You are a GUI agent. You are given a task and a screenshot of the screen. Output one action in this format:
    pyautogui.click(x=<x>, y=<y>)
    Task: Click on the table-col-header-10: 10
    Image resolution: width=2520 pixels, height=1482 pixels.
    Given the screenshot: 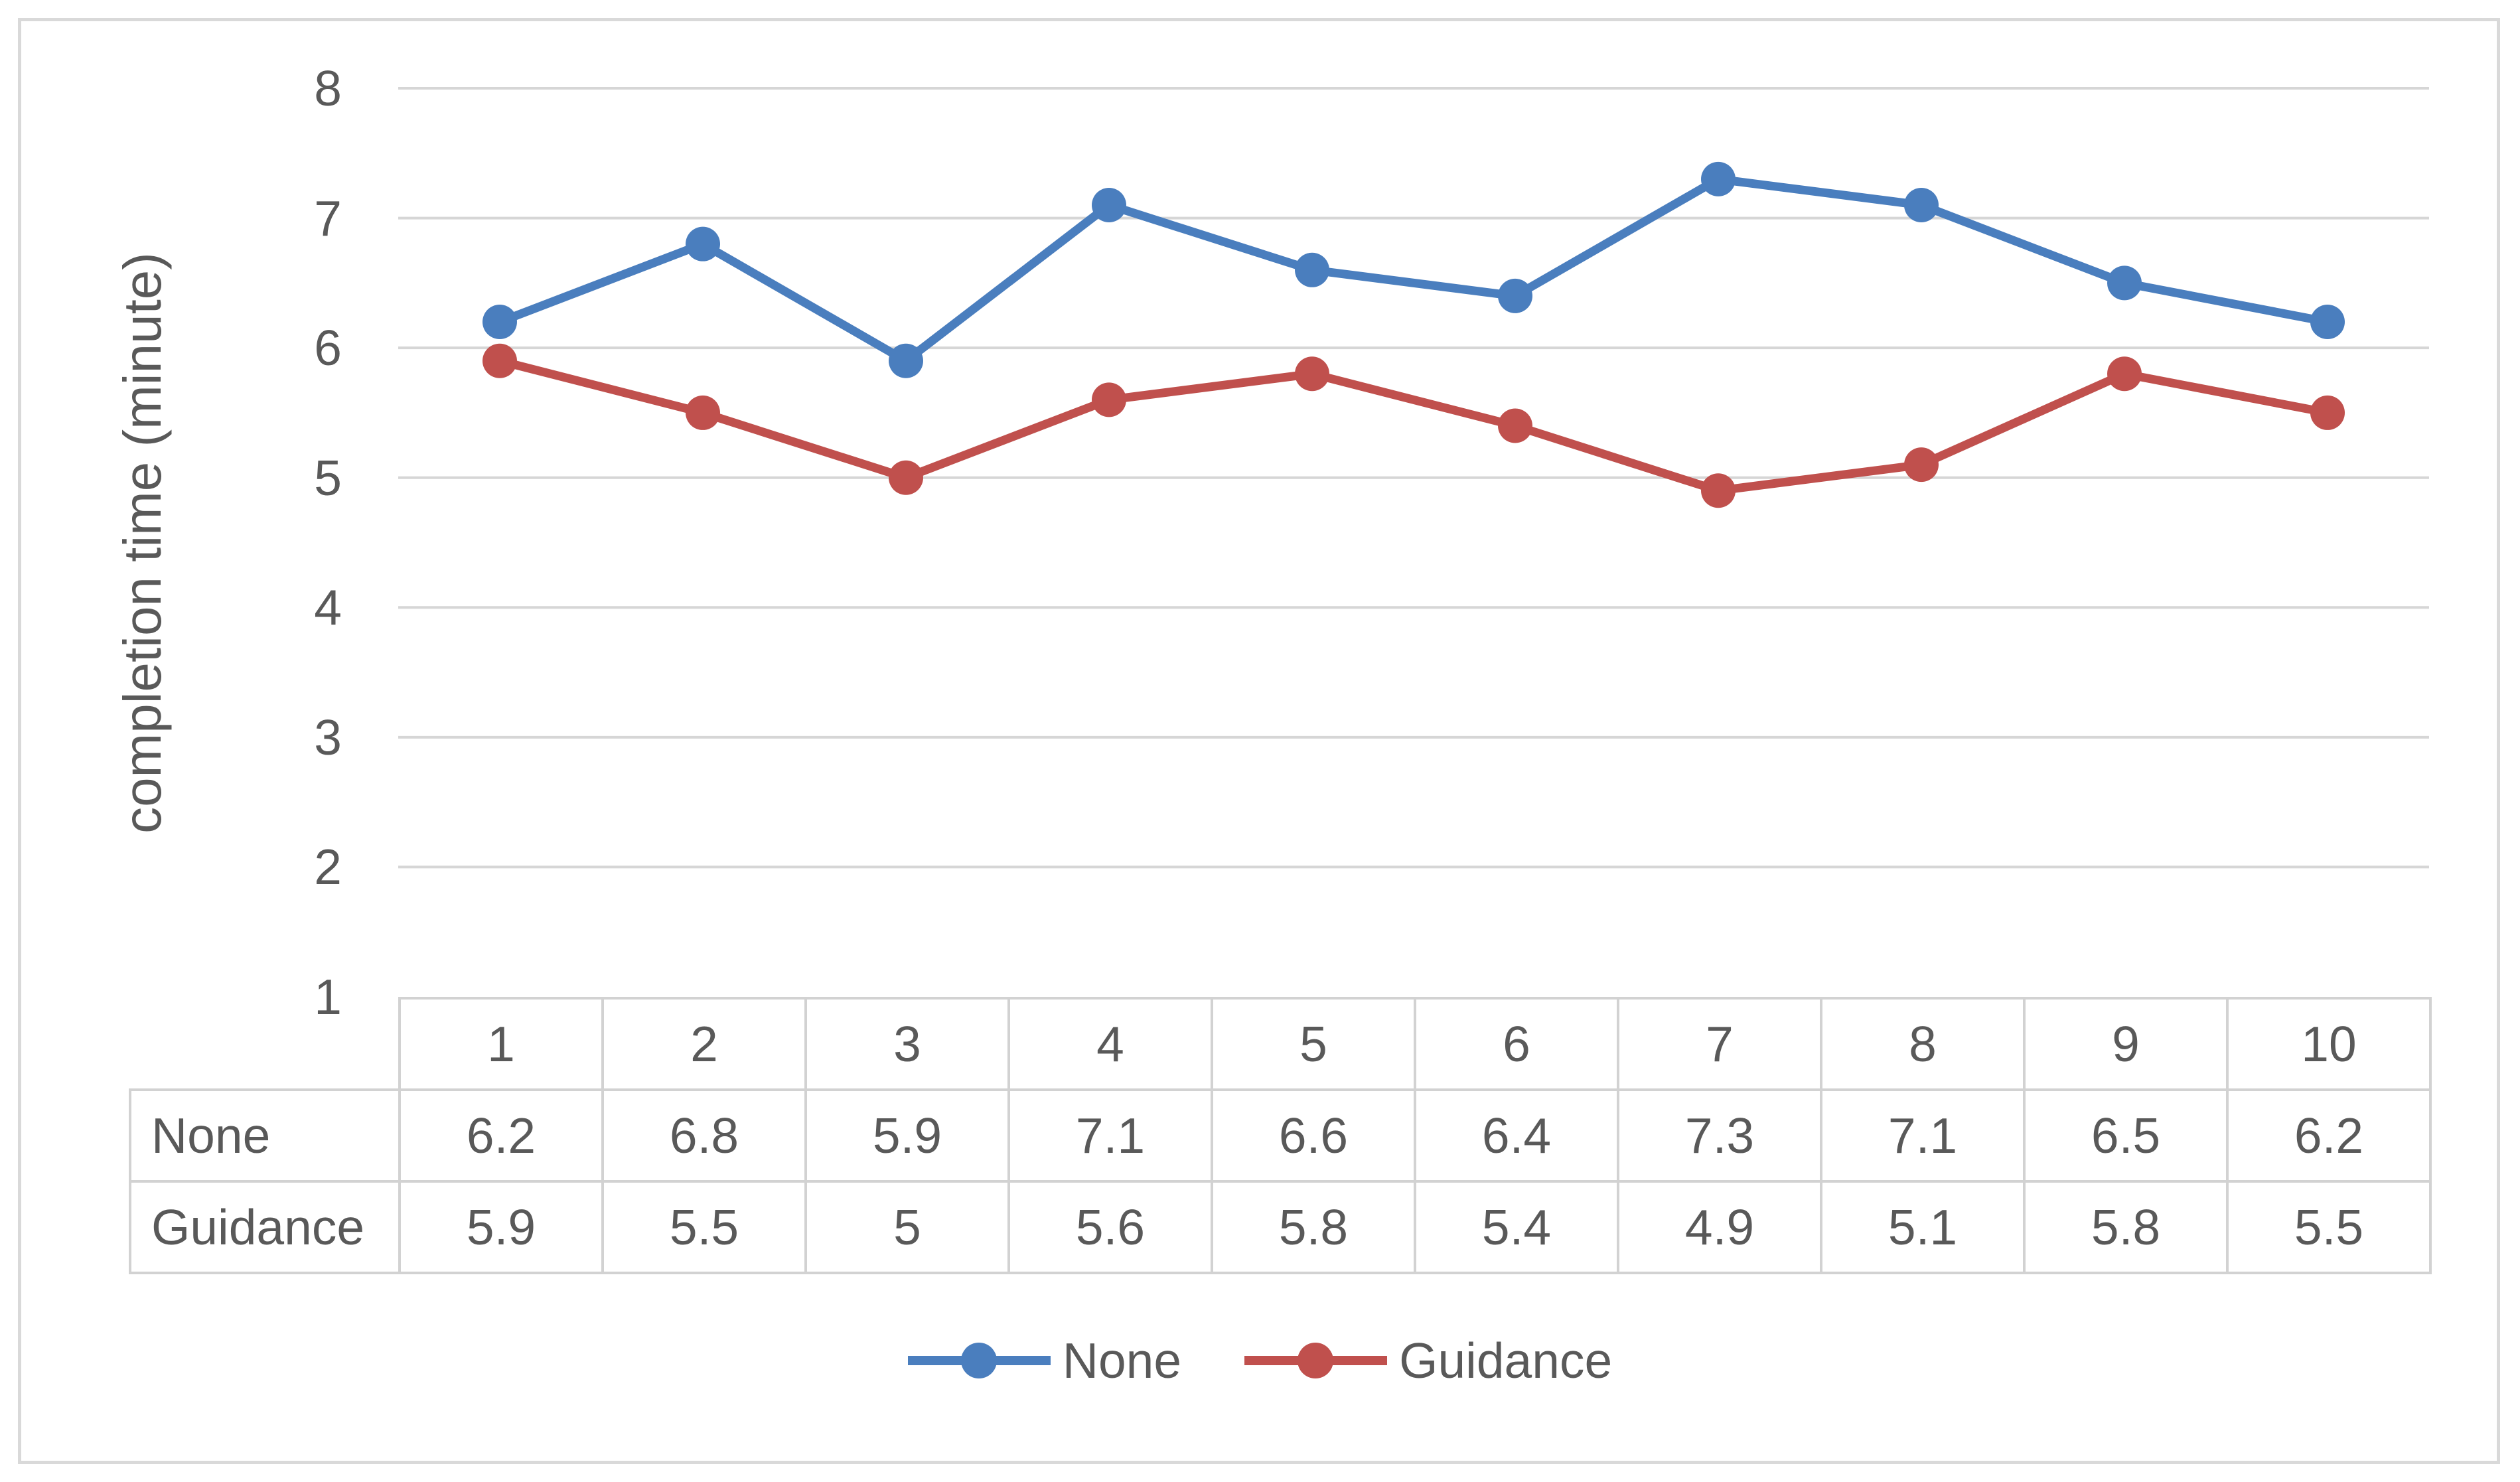 What is the action you would take?
    pyautogui.click(x=2329, y=1044)
    